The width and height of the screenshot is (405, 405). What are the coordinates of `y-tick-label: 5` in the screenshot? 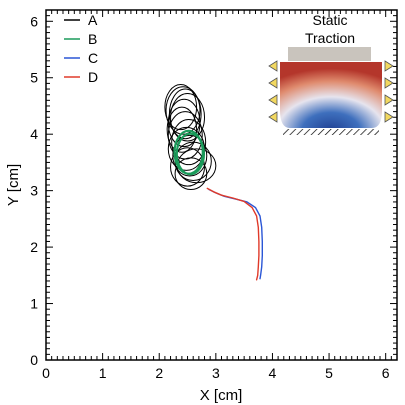 It's located at (34, 78).